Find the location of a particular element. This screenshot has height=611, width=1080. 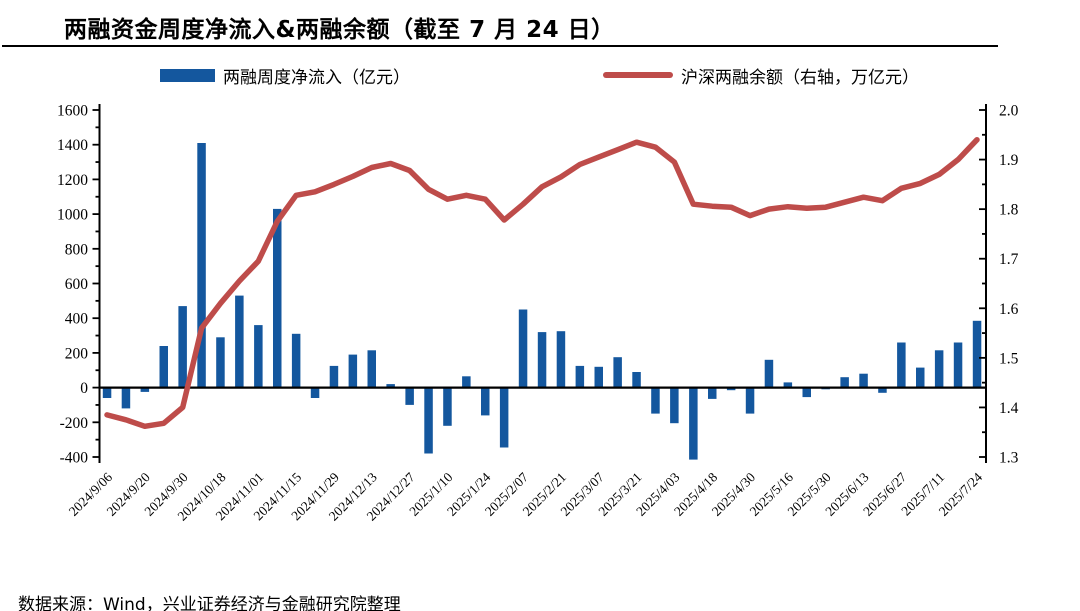

legend-label-balance: 沪深两融余额（右轴，万亿元） is located at coordinates (800, 77).